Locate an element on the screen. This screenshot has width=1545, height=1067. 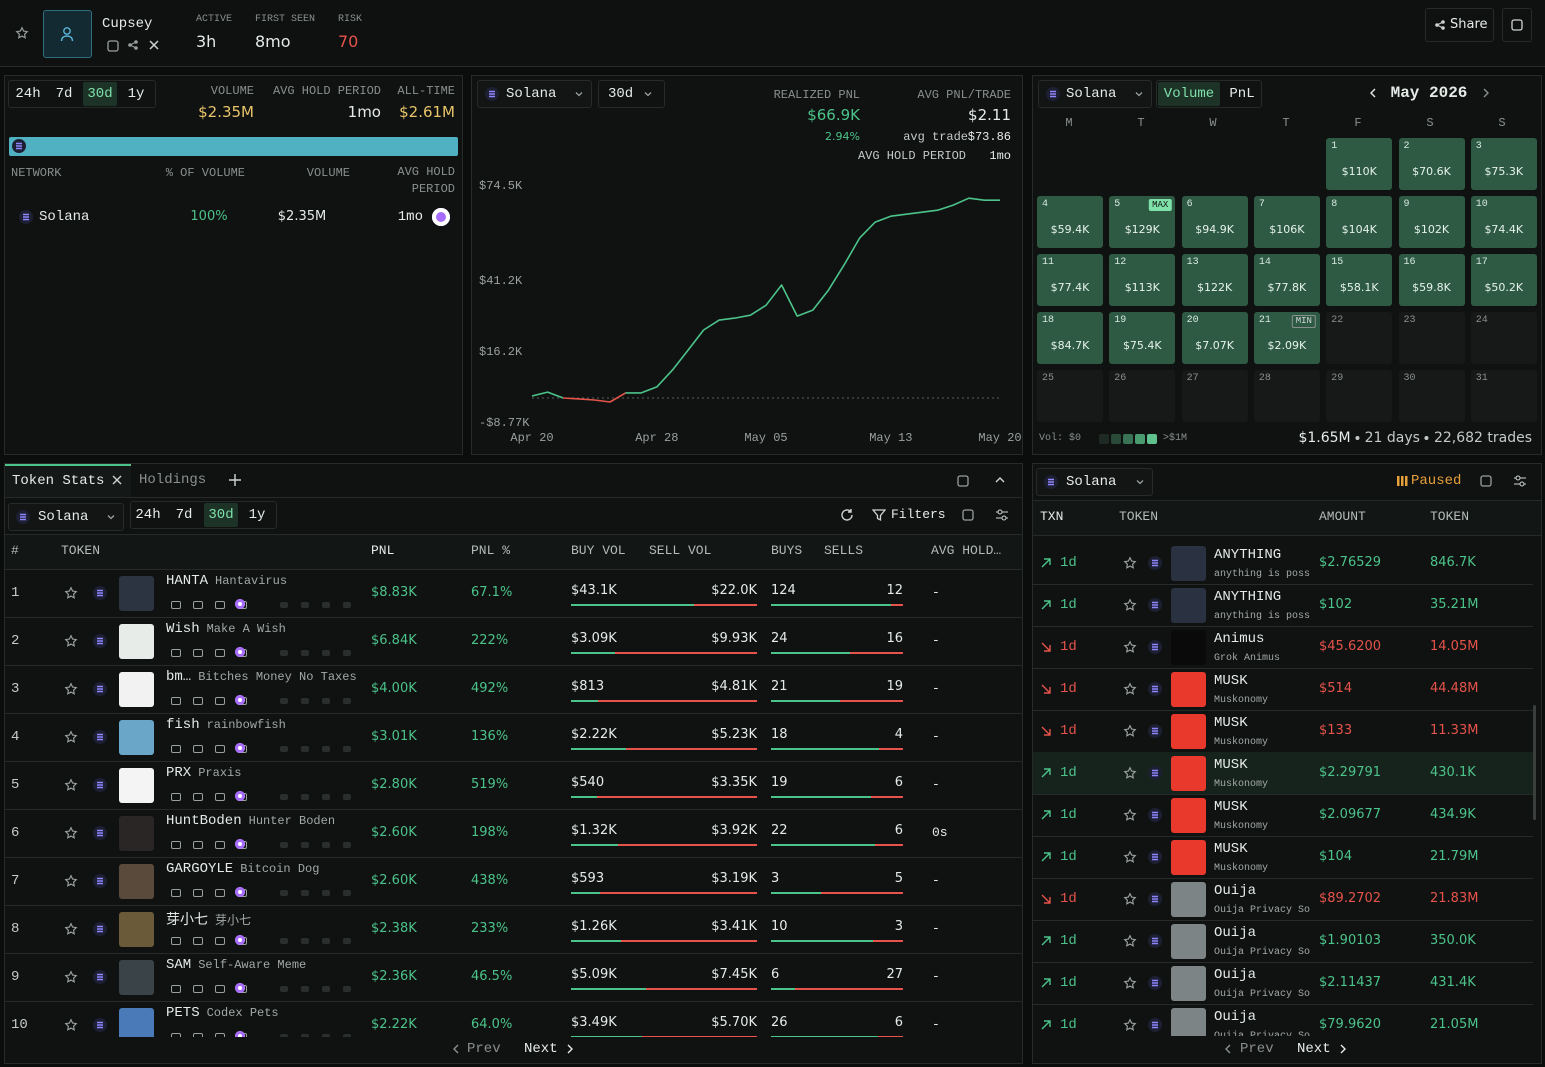
x-icon is located at coordinates (154, 45).